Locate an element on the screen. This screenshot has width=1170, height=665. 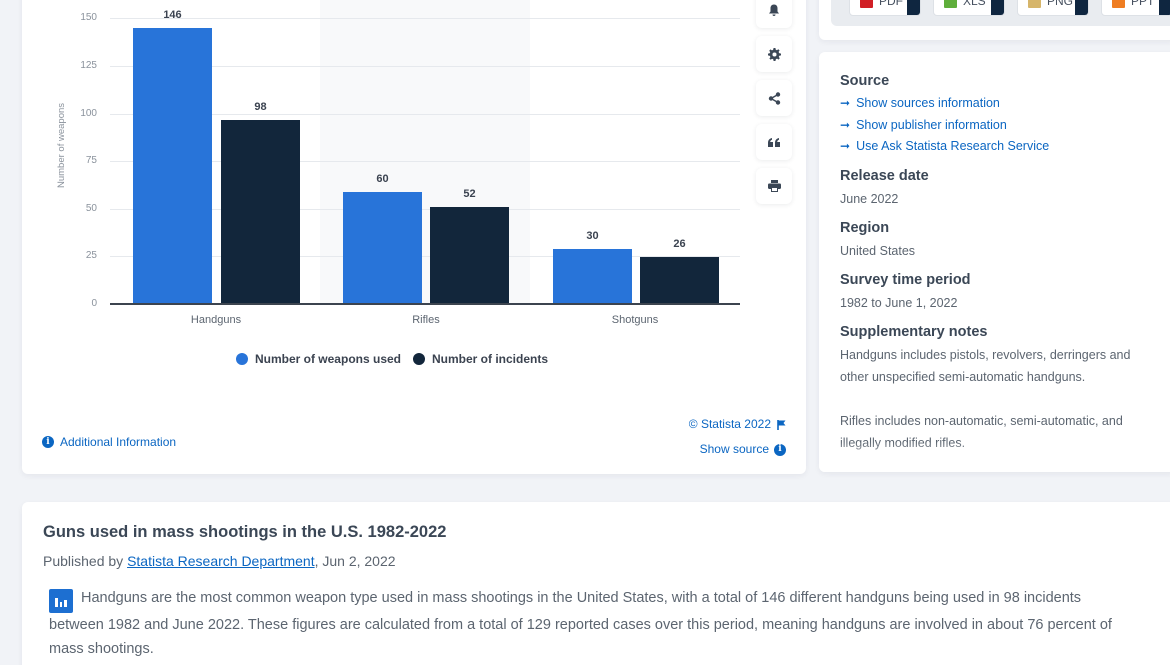
flag-icon is located at coordinates (781, 424).